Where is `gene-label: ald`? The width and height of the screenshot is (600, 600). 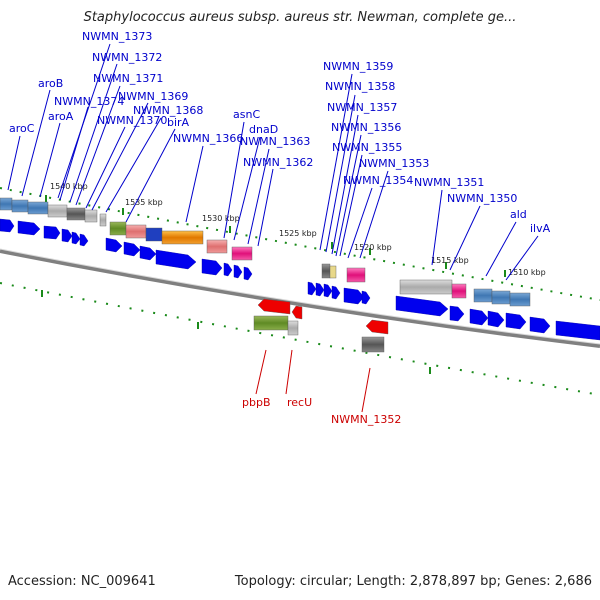 gene-label: ald is located at coordinates (518, 214).